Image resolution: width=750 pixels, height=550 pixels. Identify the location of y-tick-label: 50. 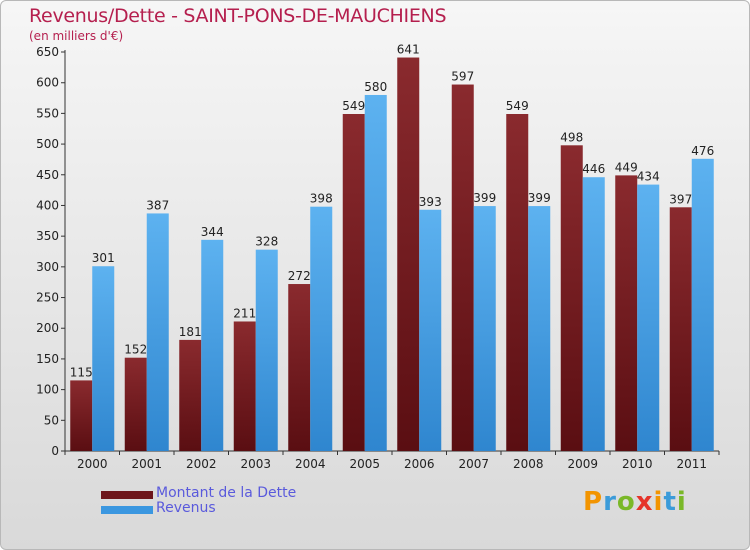
(51, 420).